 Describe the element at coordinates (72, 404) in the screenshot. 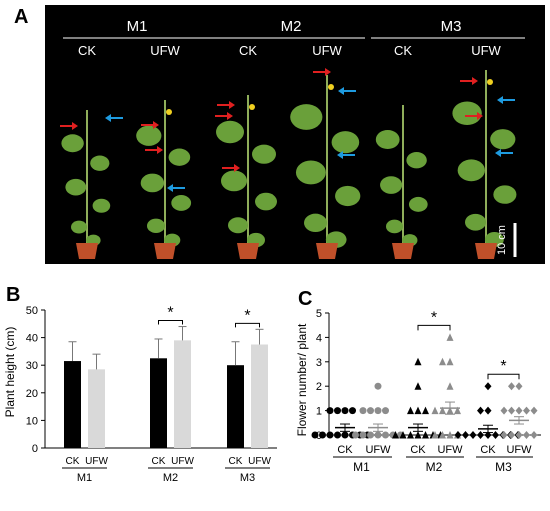

I see `bar-ck-m1` at that location.